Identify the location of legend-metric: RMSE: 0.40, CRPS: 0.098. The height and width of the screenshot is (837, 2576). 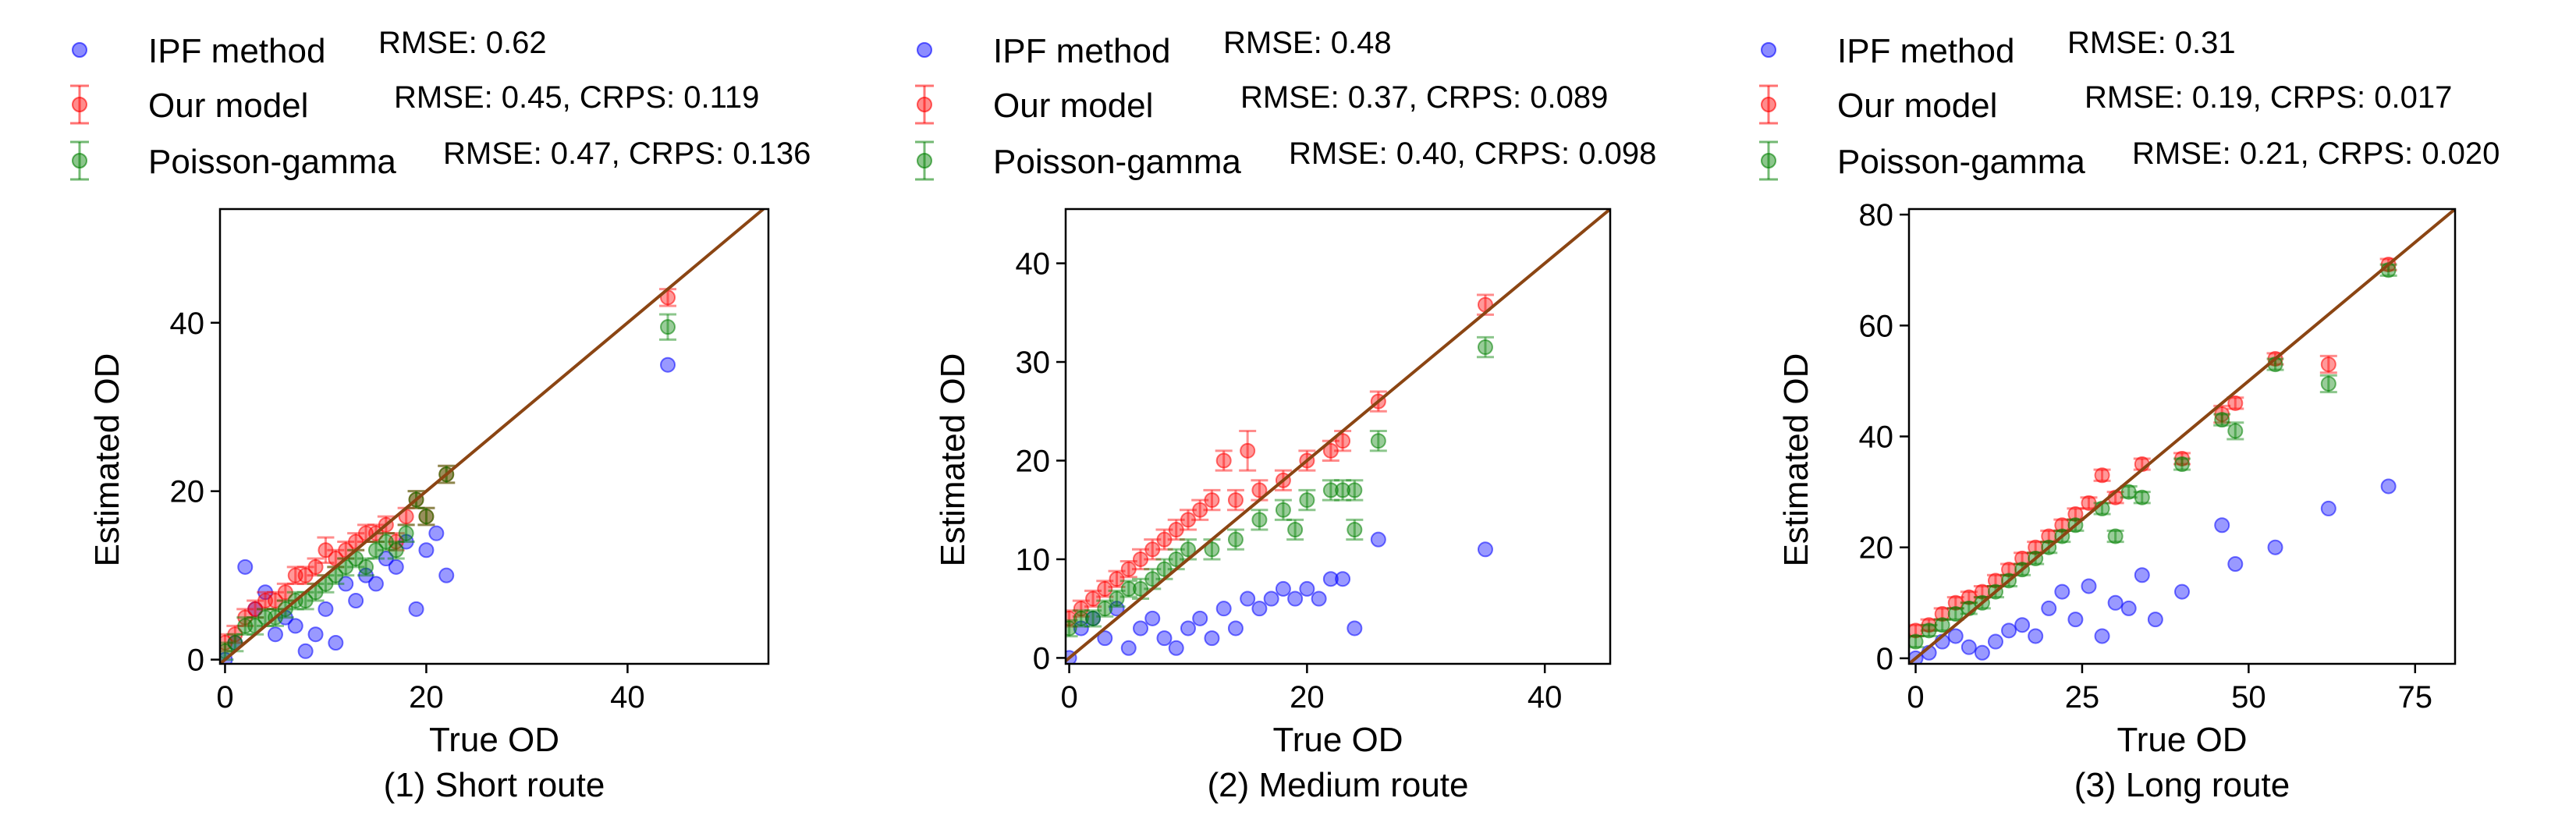
(1472, 154).